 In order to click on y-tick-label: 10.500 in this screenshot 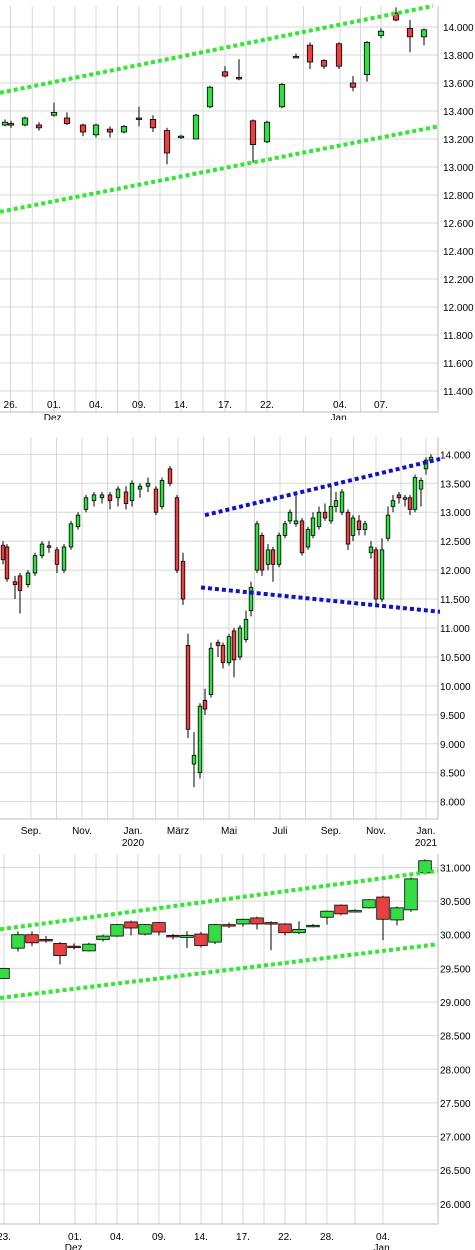, I will do `click(455, 658)`.